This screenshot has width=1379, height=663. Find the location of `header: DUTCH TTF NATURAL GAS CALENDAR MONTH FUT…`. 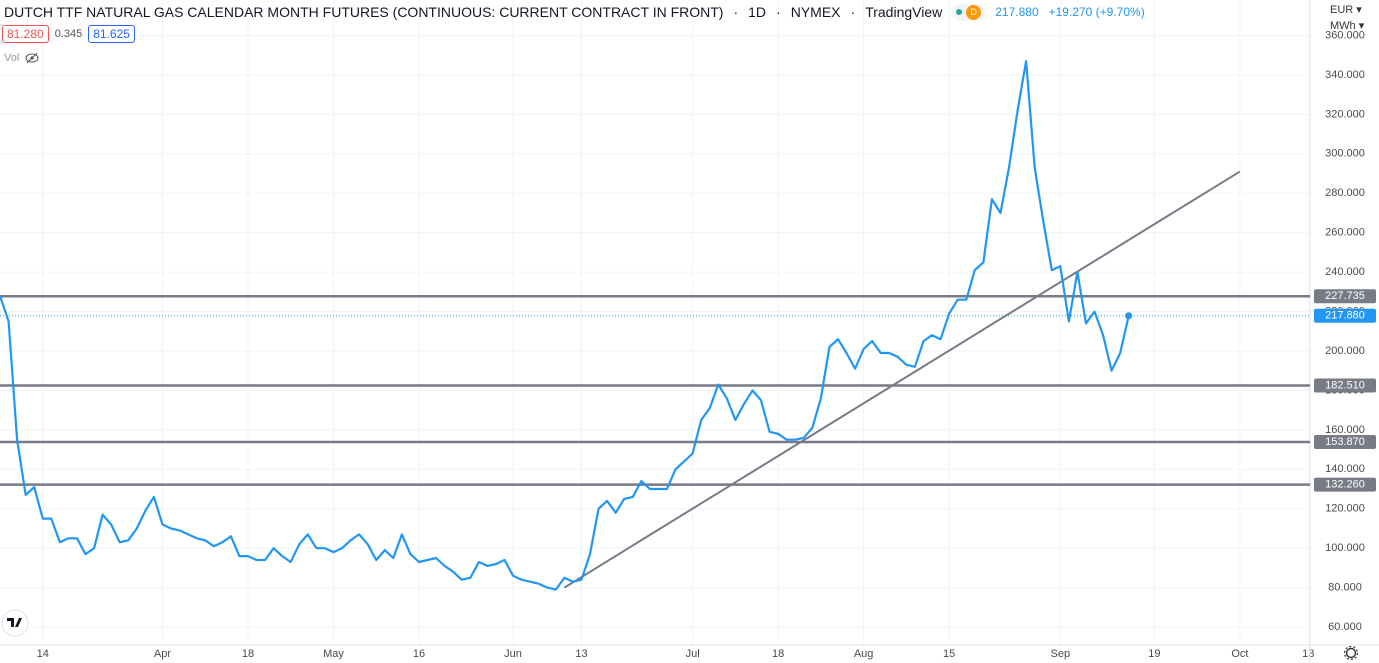

header: DUTCH TTF NATURAL GAS CALENDAR MONTH FUT… is located at coordinates (574, 12).